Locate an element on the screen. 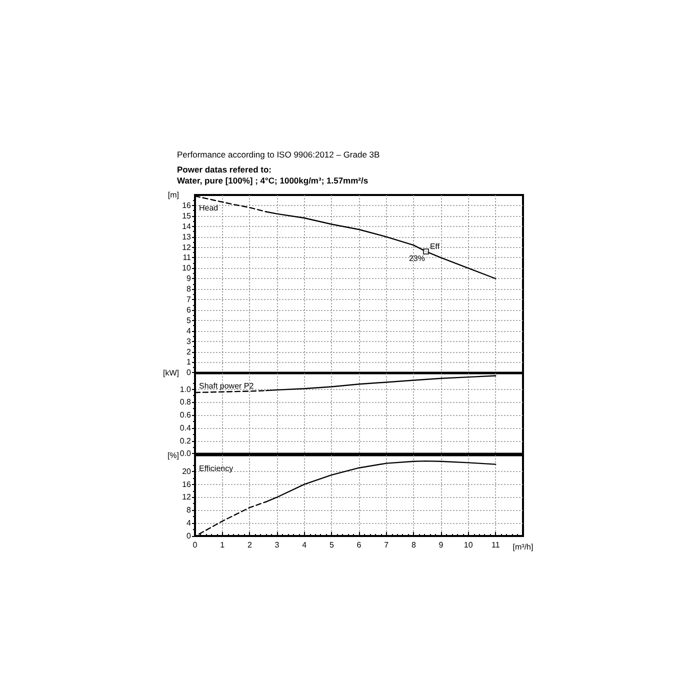 The image size is (700, 700). y-axis-title: [kW] is located at coordinates (171, 373).